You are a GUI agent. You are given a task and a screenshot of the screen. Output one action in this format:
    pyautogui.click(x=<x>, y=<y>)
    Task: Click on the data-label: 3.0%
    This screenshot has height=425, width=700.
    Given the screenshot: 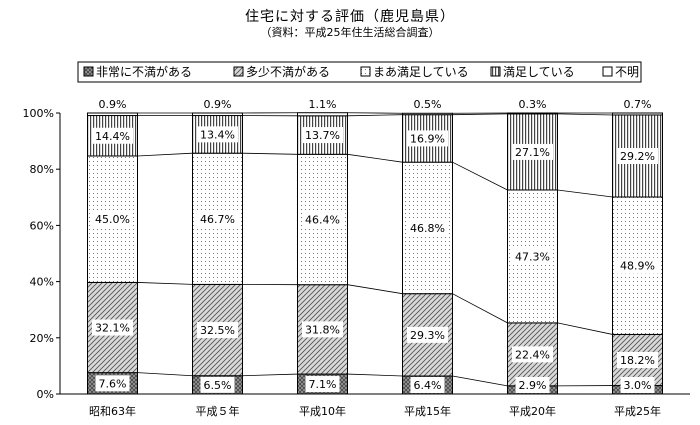 What is the action you would take?
    pyautogui.click(x=638, y=385)
    